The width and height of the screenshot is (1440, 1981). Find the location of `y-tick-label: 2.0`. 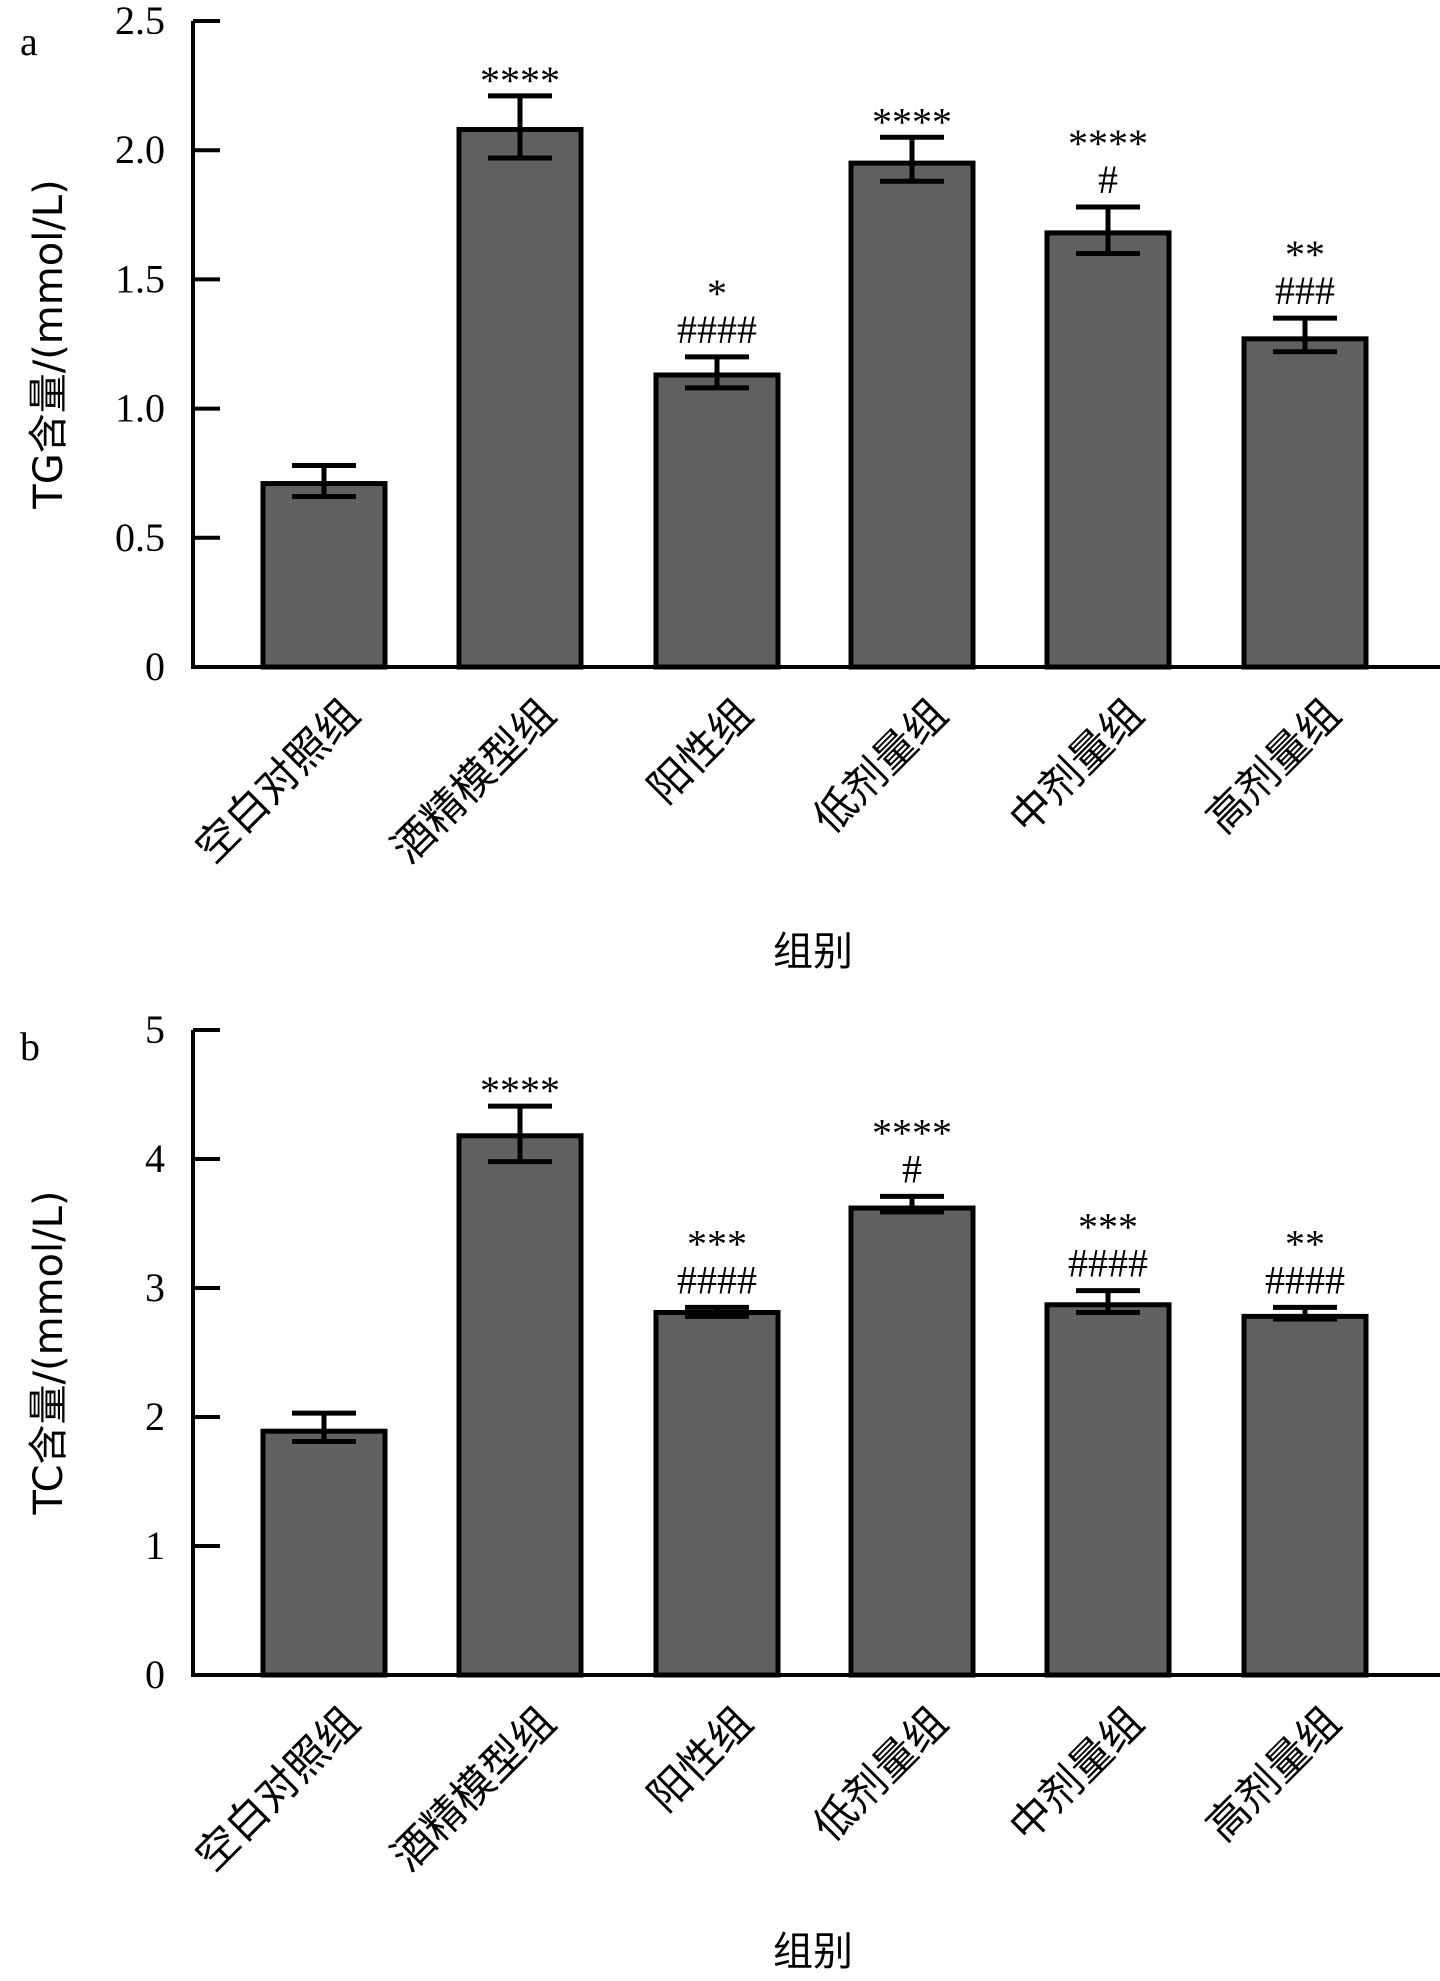

y-tick-label: 2.0 is located at coordinates (140, 149).